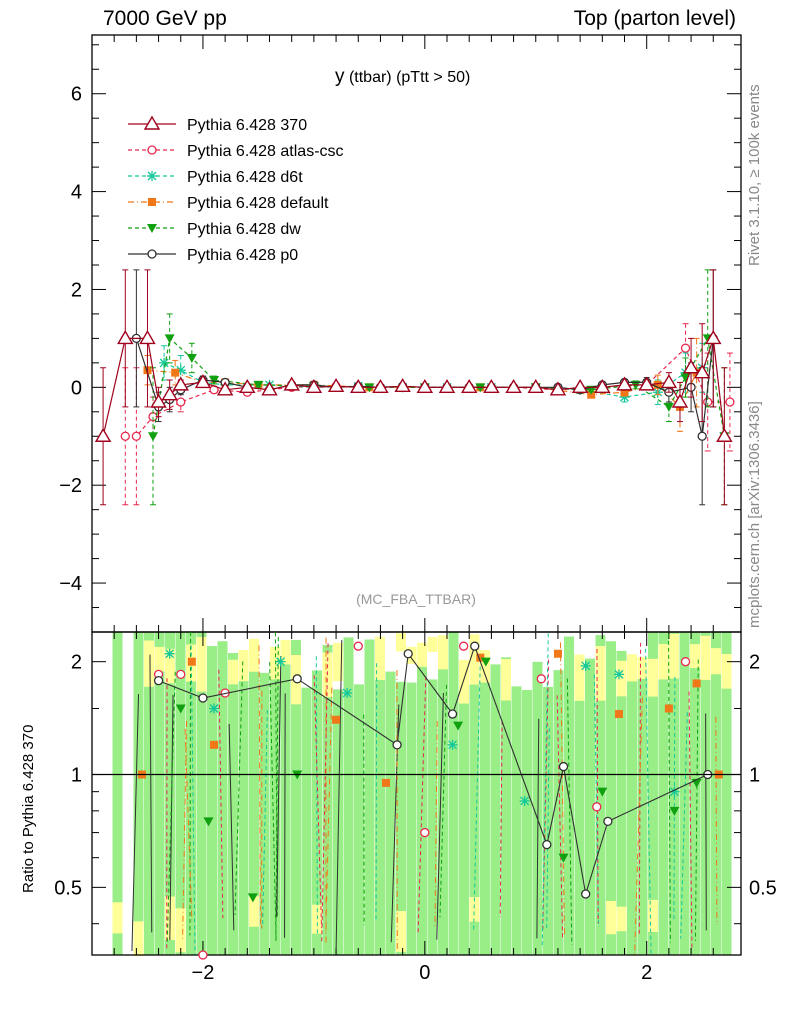  What do you see at coordinates (68, 888) in the screenshot?
I see `ratio-tick-label: 0.5` at bounding box center [68, 888].